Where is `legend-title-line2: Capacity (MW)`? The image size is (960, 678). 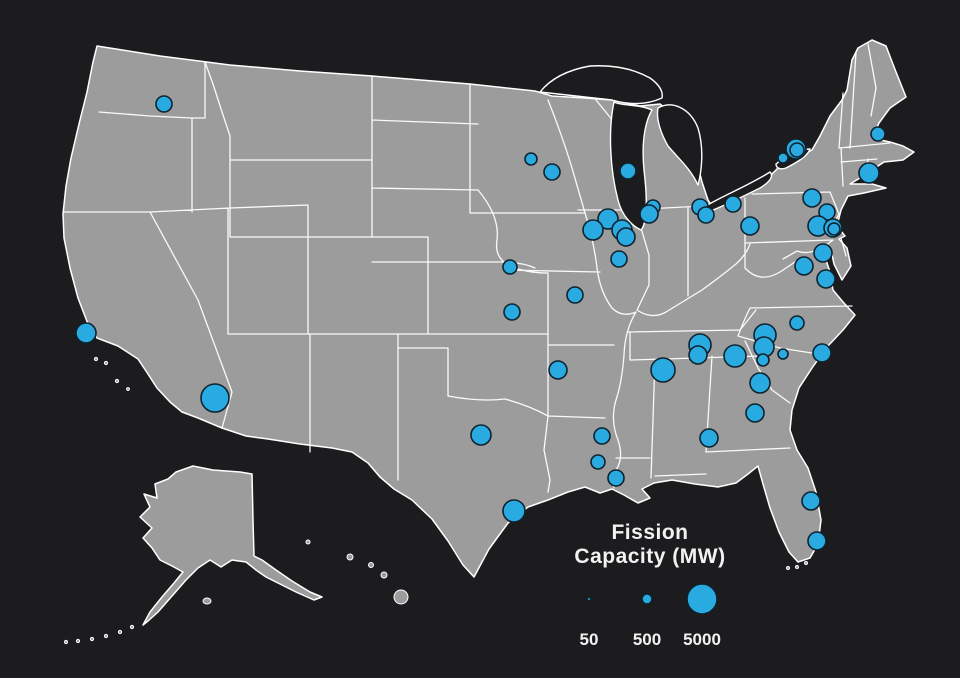
legend-title-line2: Capacity (MW) is located at coordinates (649, 556).